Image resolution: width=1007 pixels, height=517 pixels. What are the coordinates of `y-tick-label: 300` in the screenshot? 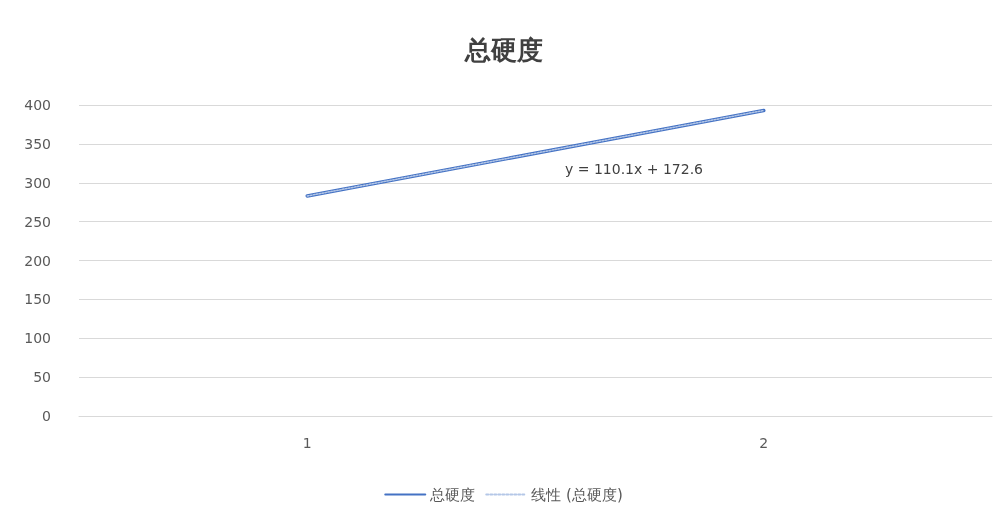 It's located at (37, 182).